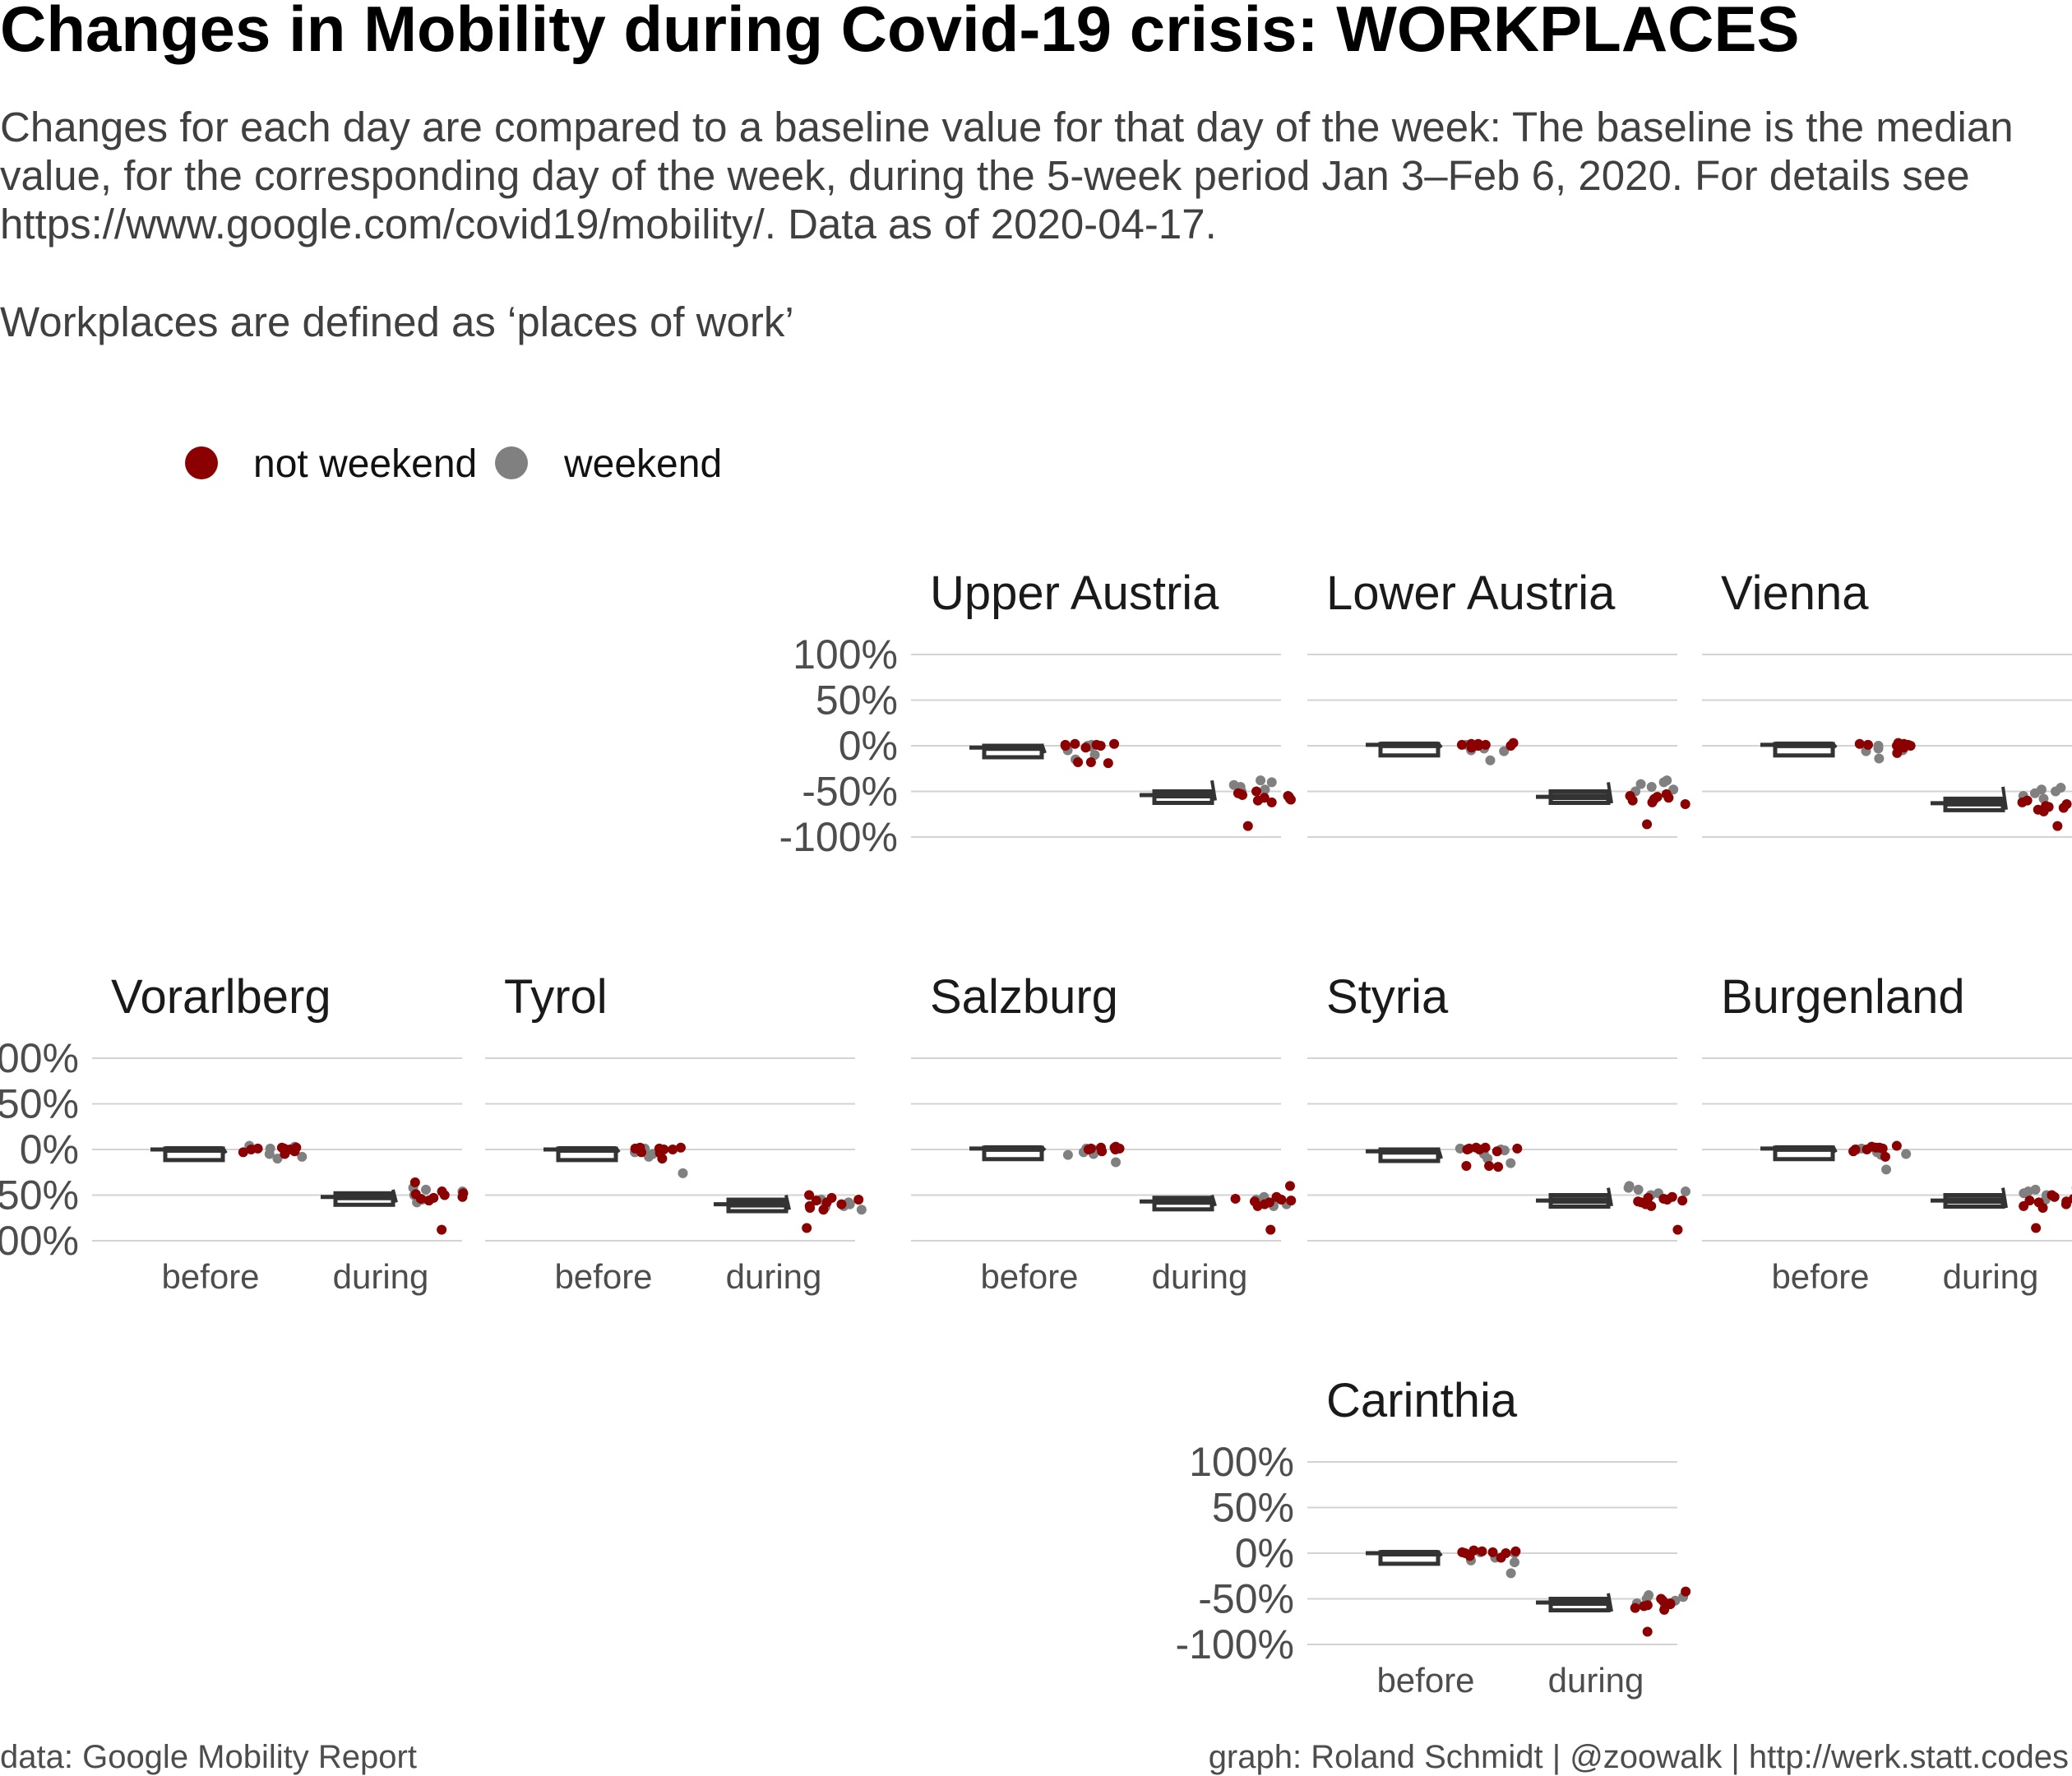  Describe the element at coordinates (1795, 593) in the screenshot. I see `facet-label: Vienna` at that location.